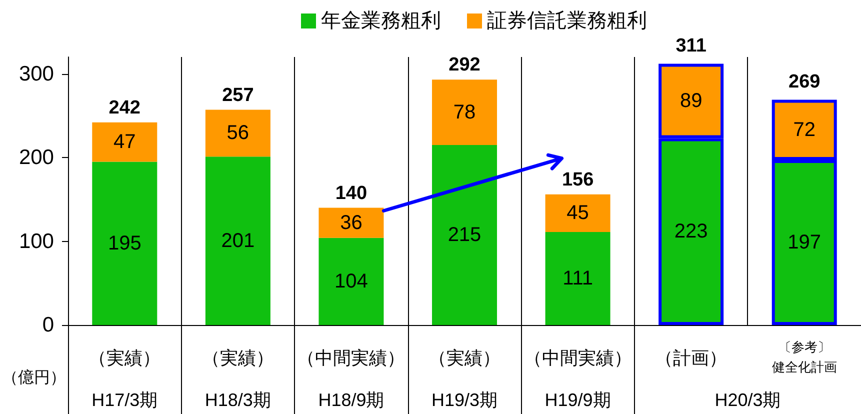 The width and height of the screenshot is (861, 414). What do you see at coordinates (578, 179) in the screenshot?
I see `total-label: 156` at bounding box center [578, 179].